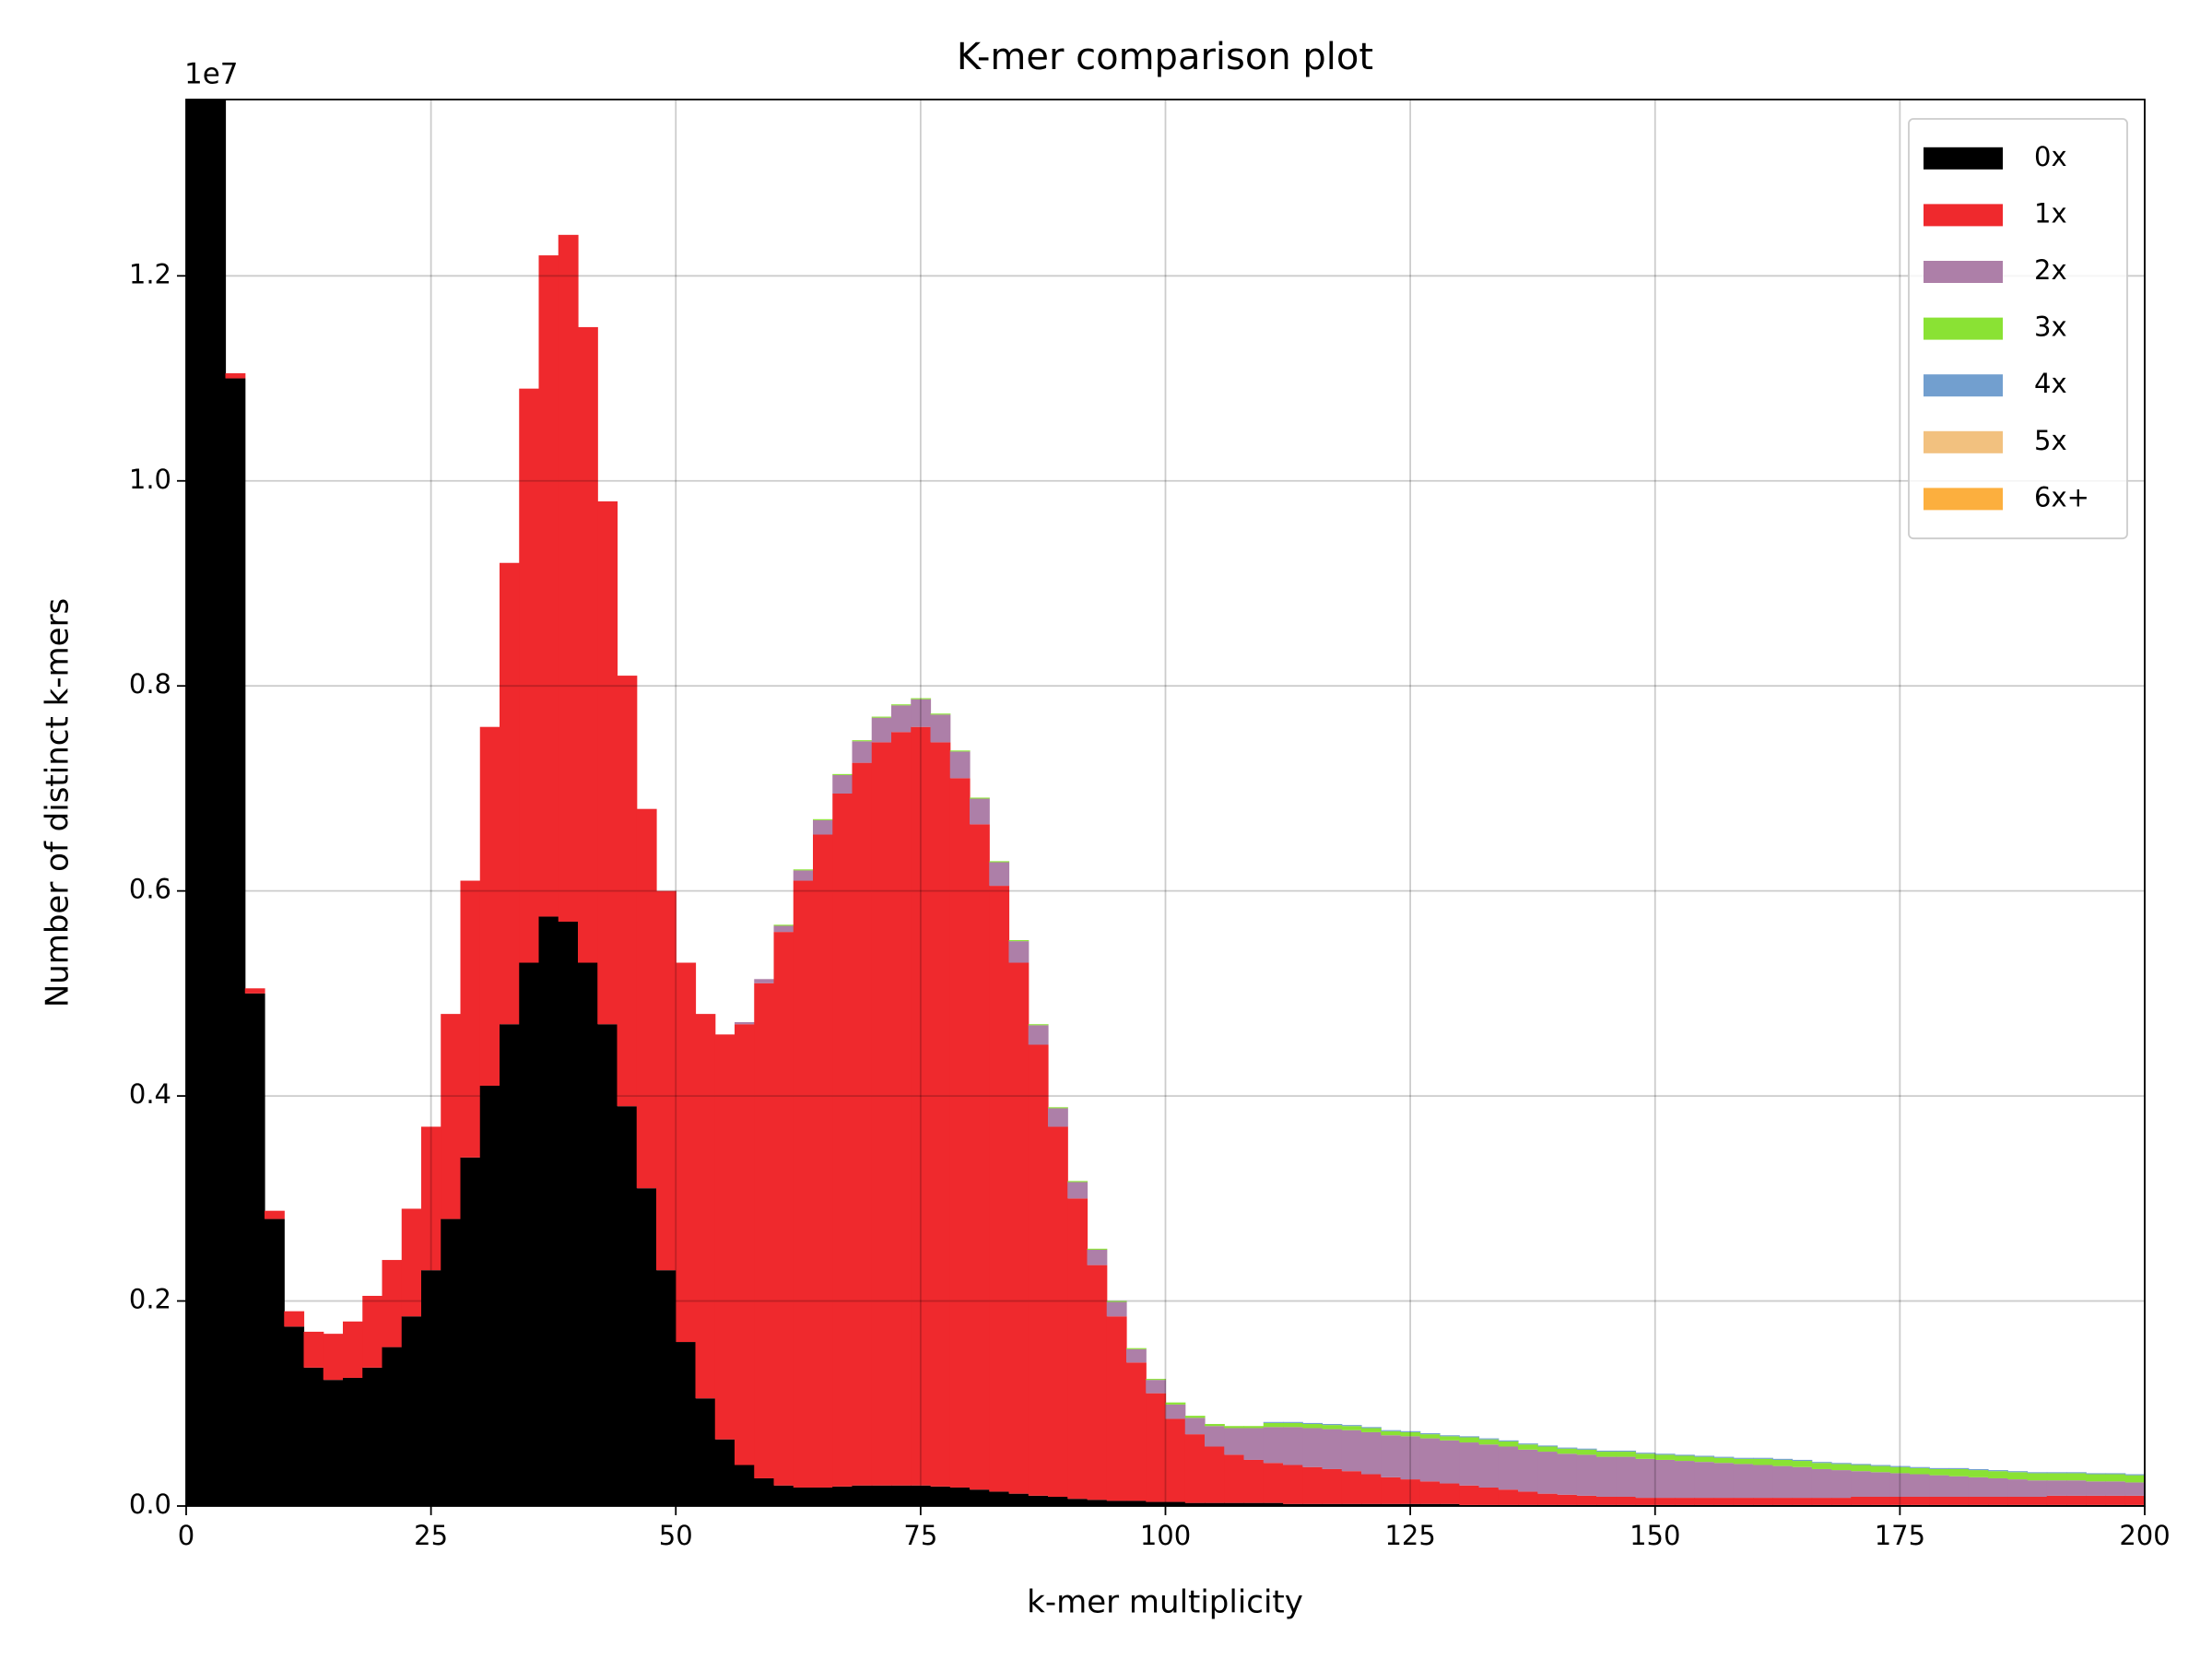 The width and height of the screenshot is (2212, 1659). Describe the element at coordinates (186, 1535) in the screenshot. I see `x-tick-label: 0` at that location.